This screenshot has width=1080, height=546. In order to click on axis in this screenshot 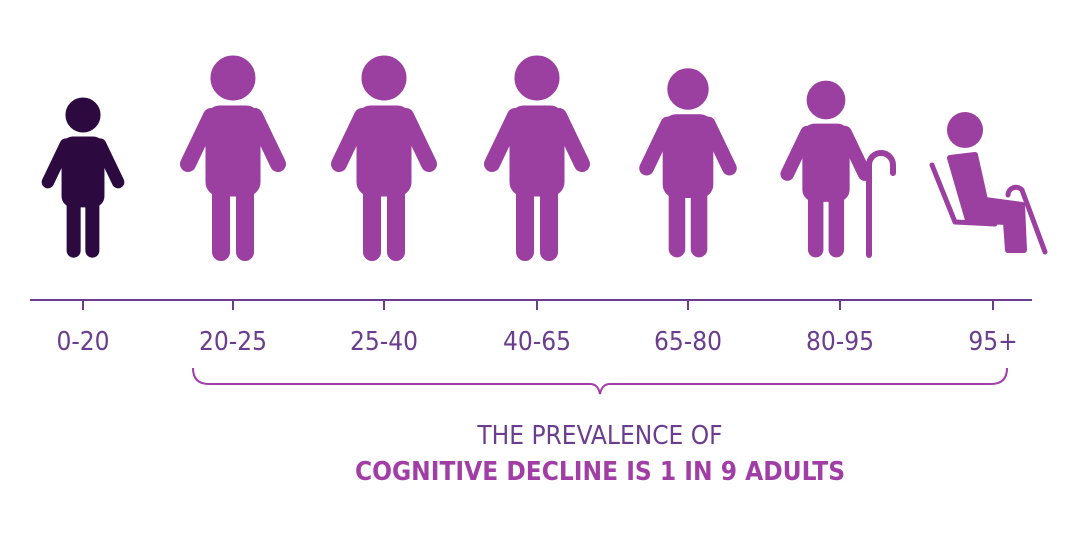, I will do `click(531, 304)`.